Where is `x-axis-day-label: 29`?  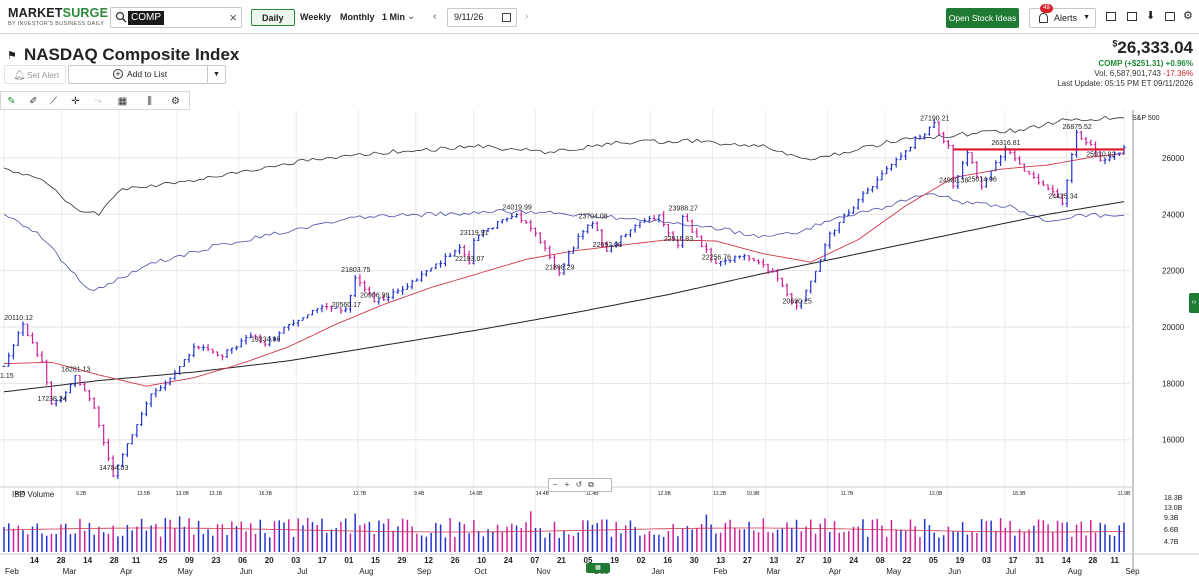 x-axis-day-label: 29 is located at coordinates (402, 560).